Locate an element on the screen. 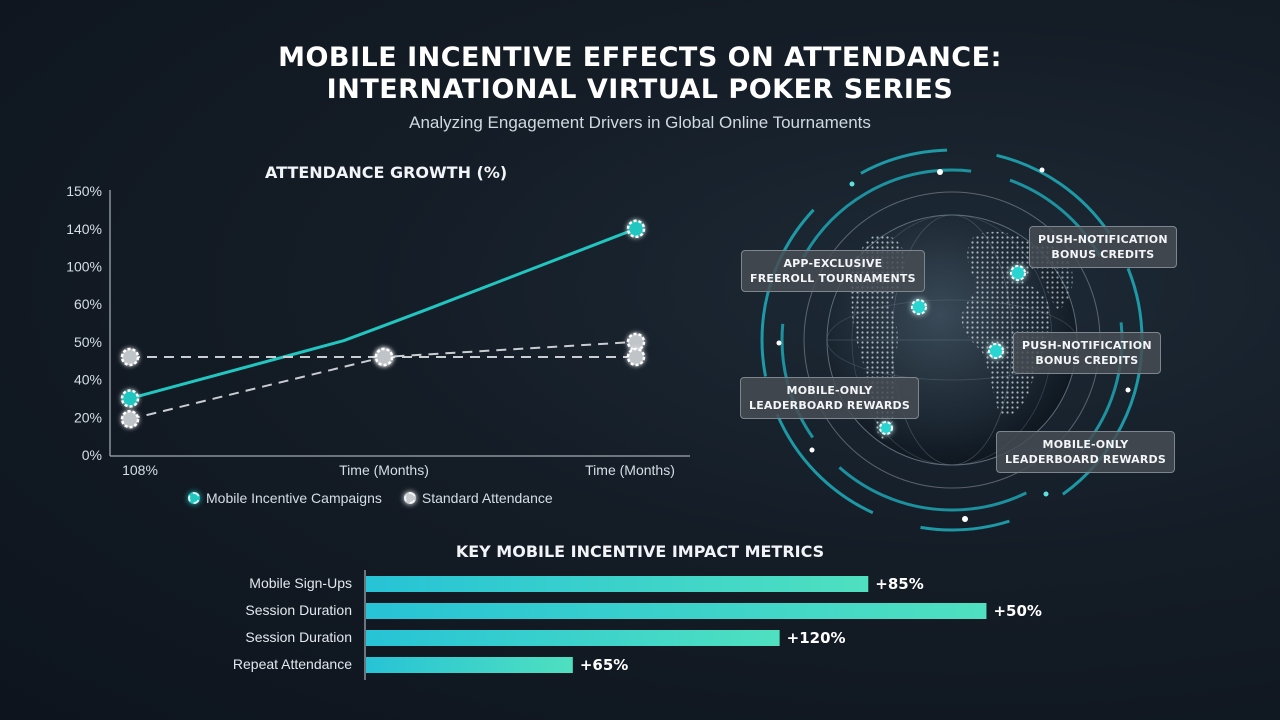 This screenshot has height=720, width=1280. y-tick-label: 0% is located at coordinates (92, 455).